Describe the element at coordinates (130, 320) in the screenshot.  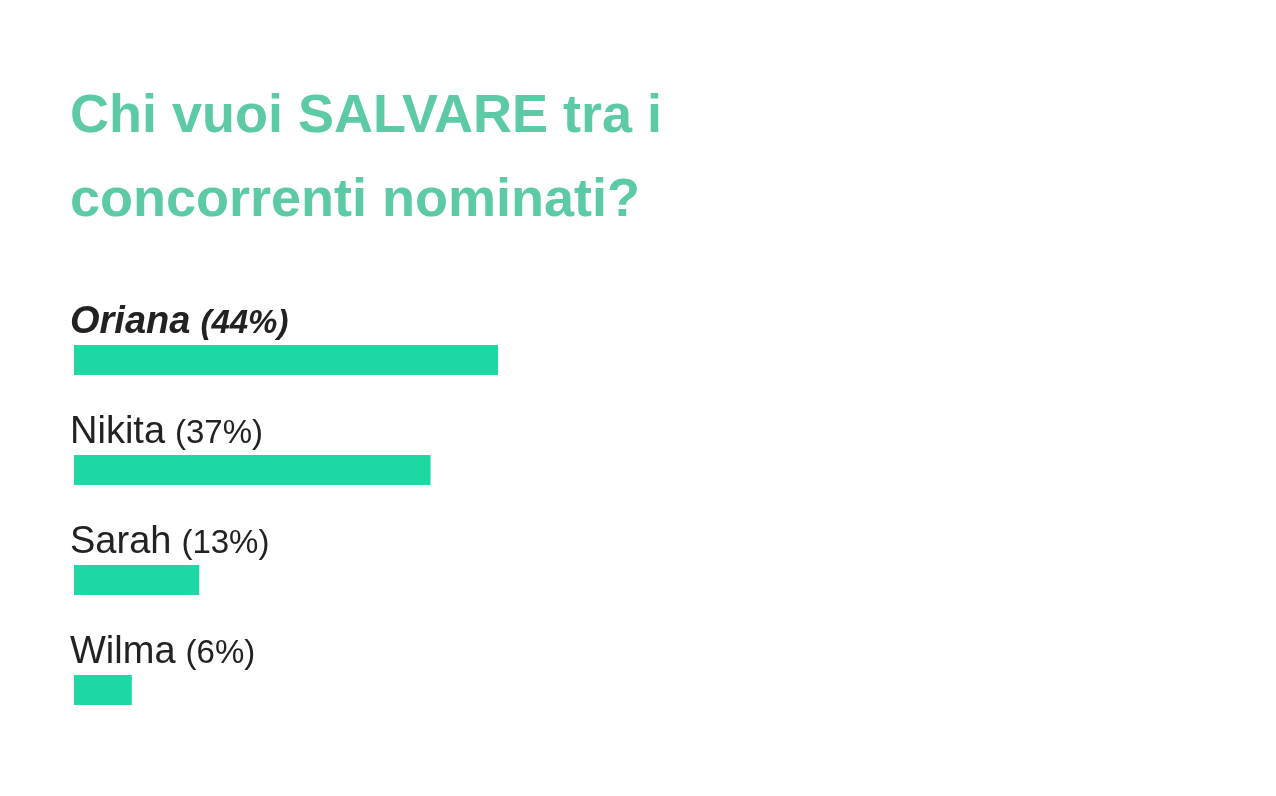
I see `y-tick-label: Oriana` at that location.